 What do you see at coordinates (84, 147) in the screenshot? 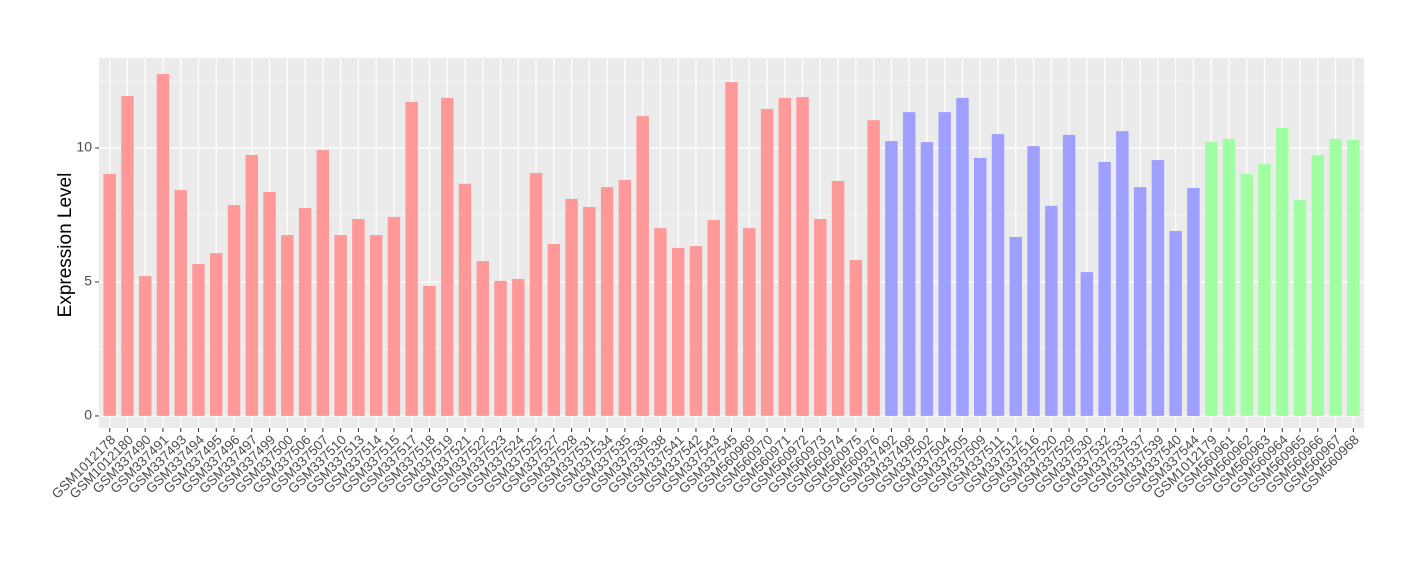
I see `y-tick-label: 10` at bounding box center [84, 147].